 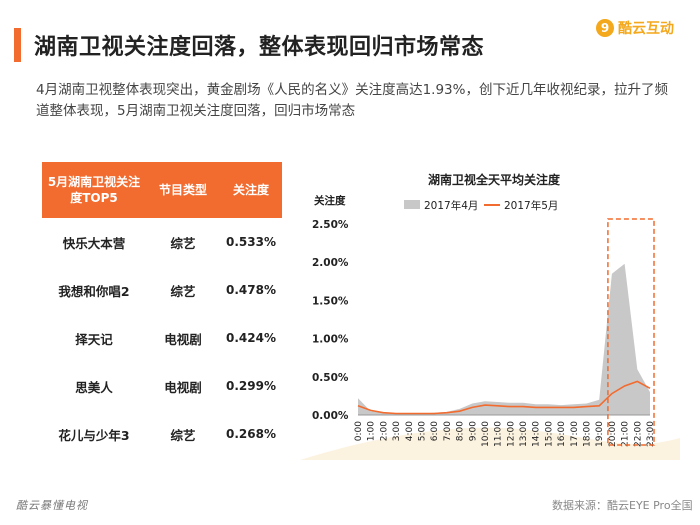 What do you see at coordinates (330, 200) in the screenshot?
I see `y-axis-label: 关注度` at bounding box center [330, 200].